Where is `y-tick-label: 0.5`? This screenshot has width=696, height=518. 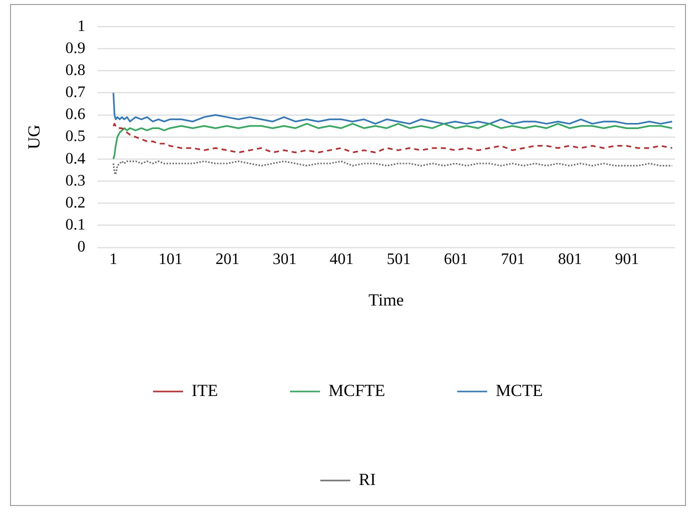 y-tick-label: 0.5 is located at coordinates (75, 137).